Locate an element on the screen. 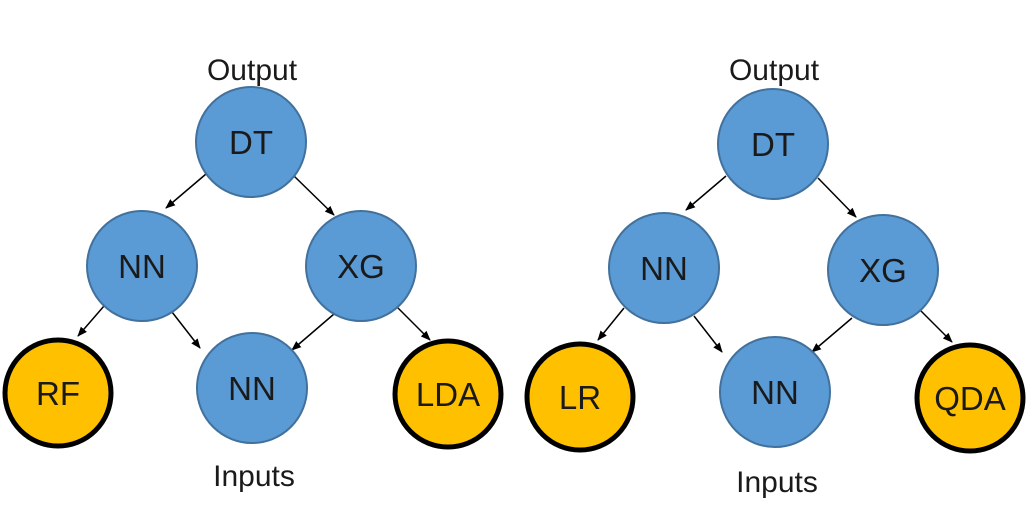 The width and height of the screenshot is (1034, 515). node-label: RF is located at coordinates (58, 393).